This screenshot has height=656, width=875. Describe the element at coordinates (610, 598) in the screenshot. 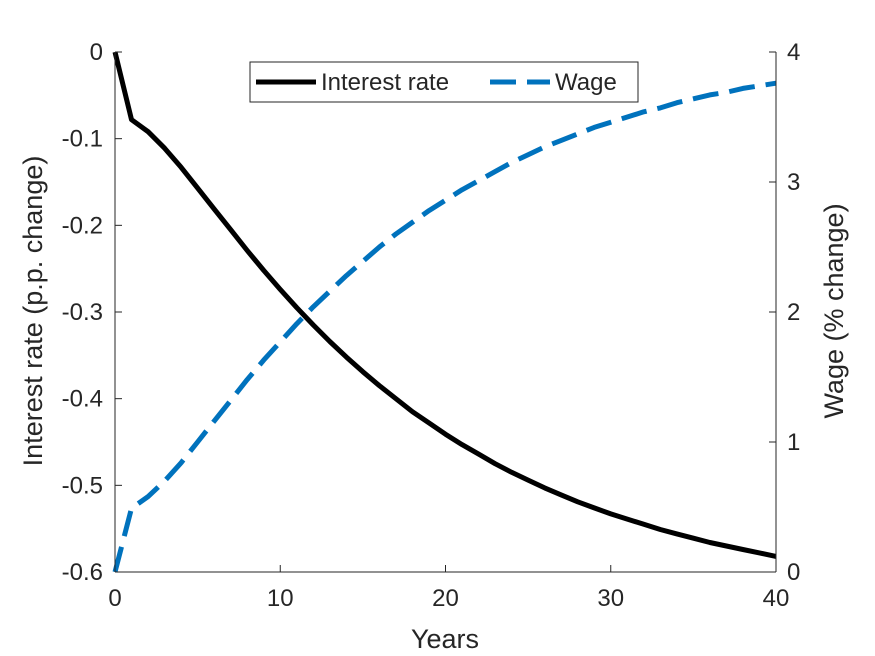

I see `x-tick-label: 30` at that location.